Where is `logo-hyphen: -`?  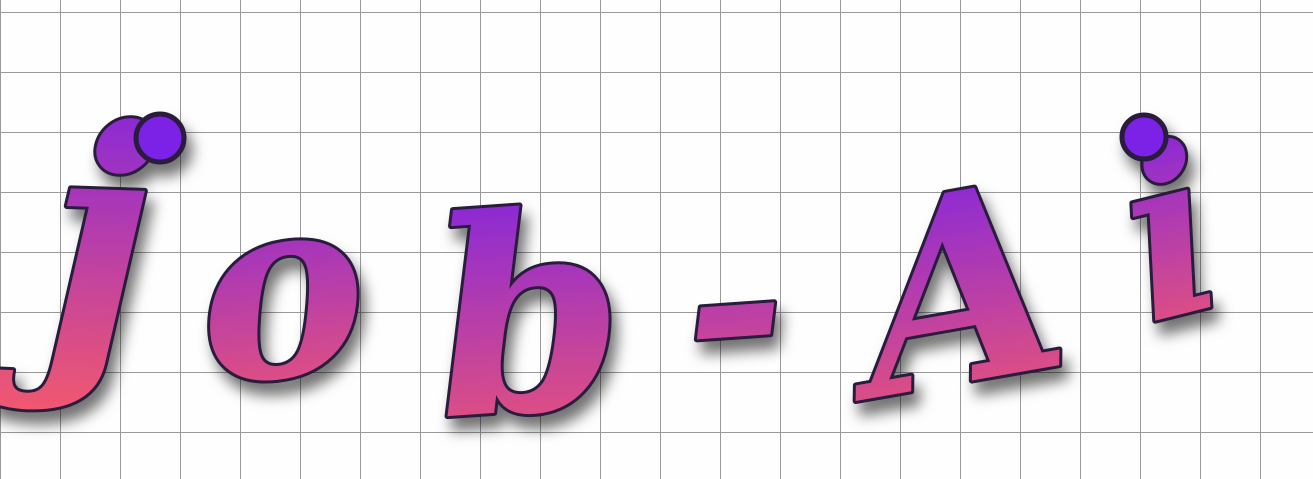 logo-hyphen: - is located at coordinates (734, 301).